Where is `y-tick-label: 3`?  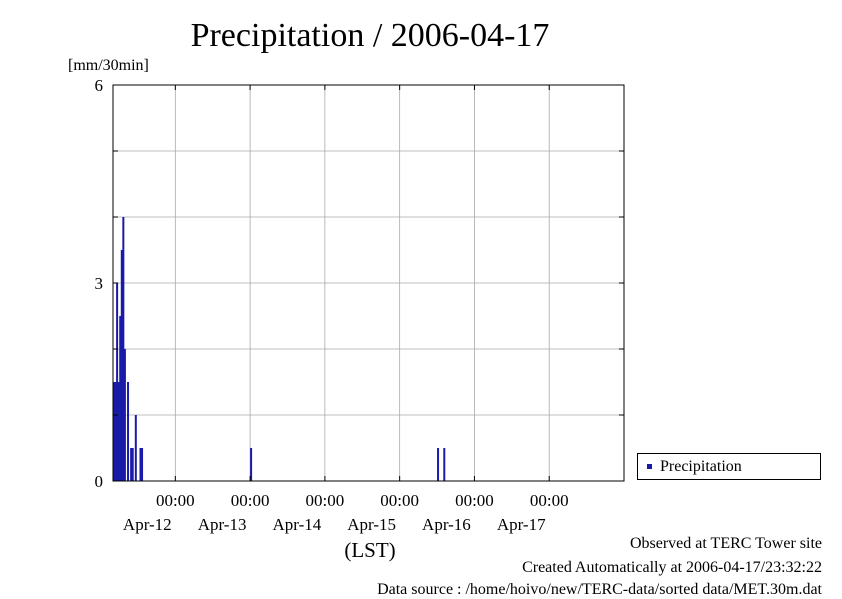 y-tick-label: 3 is located at coordinates (99, 283).